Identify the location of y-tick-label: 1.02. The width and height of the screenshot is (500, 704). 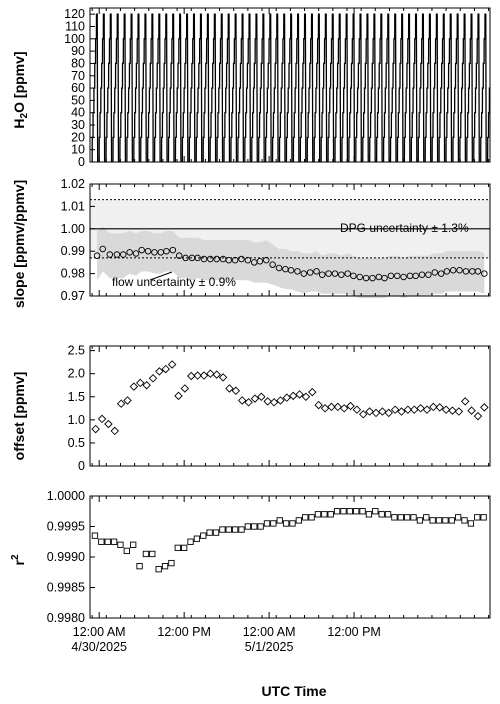
(73, 184).